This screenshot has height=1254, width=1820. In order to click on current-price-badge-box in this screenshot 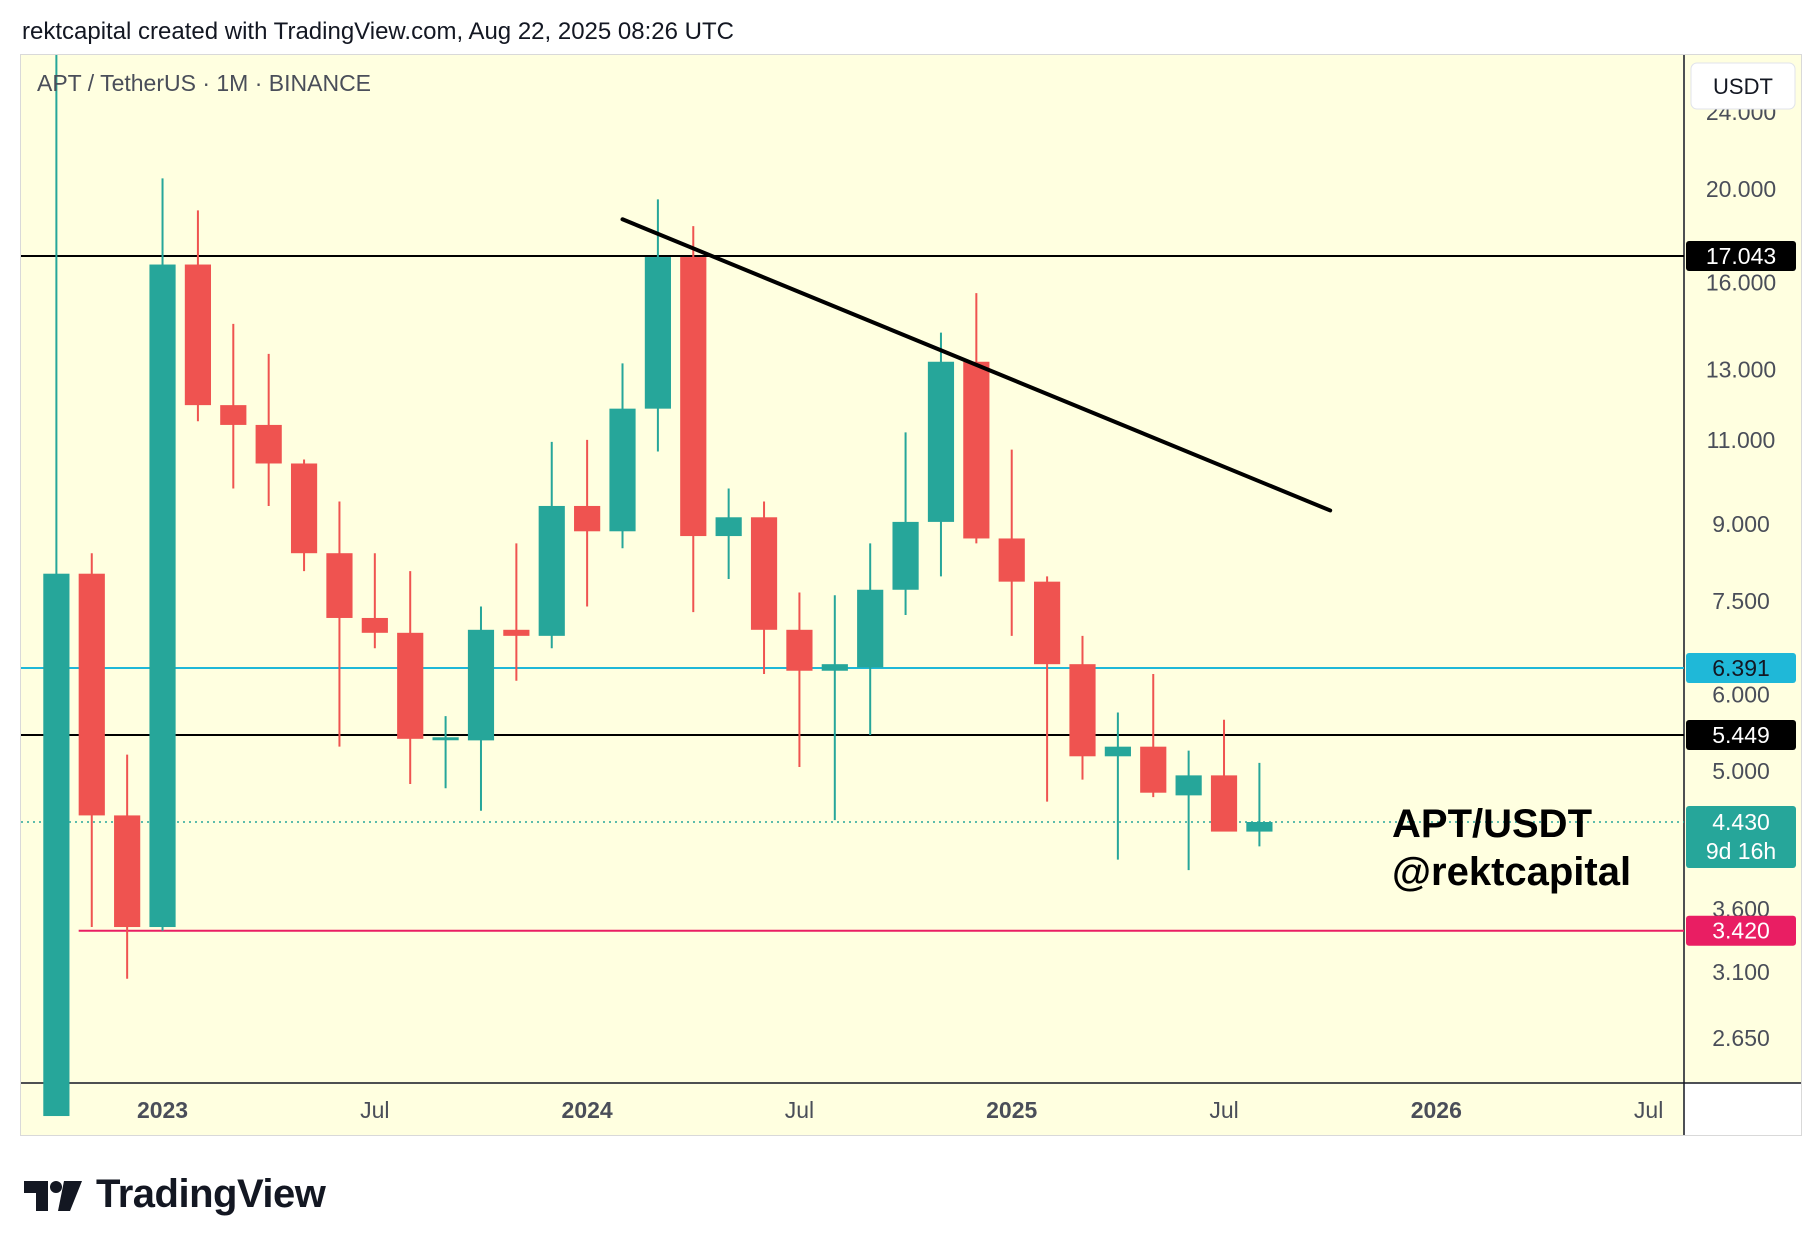, I will do `click(1741, 836)`.